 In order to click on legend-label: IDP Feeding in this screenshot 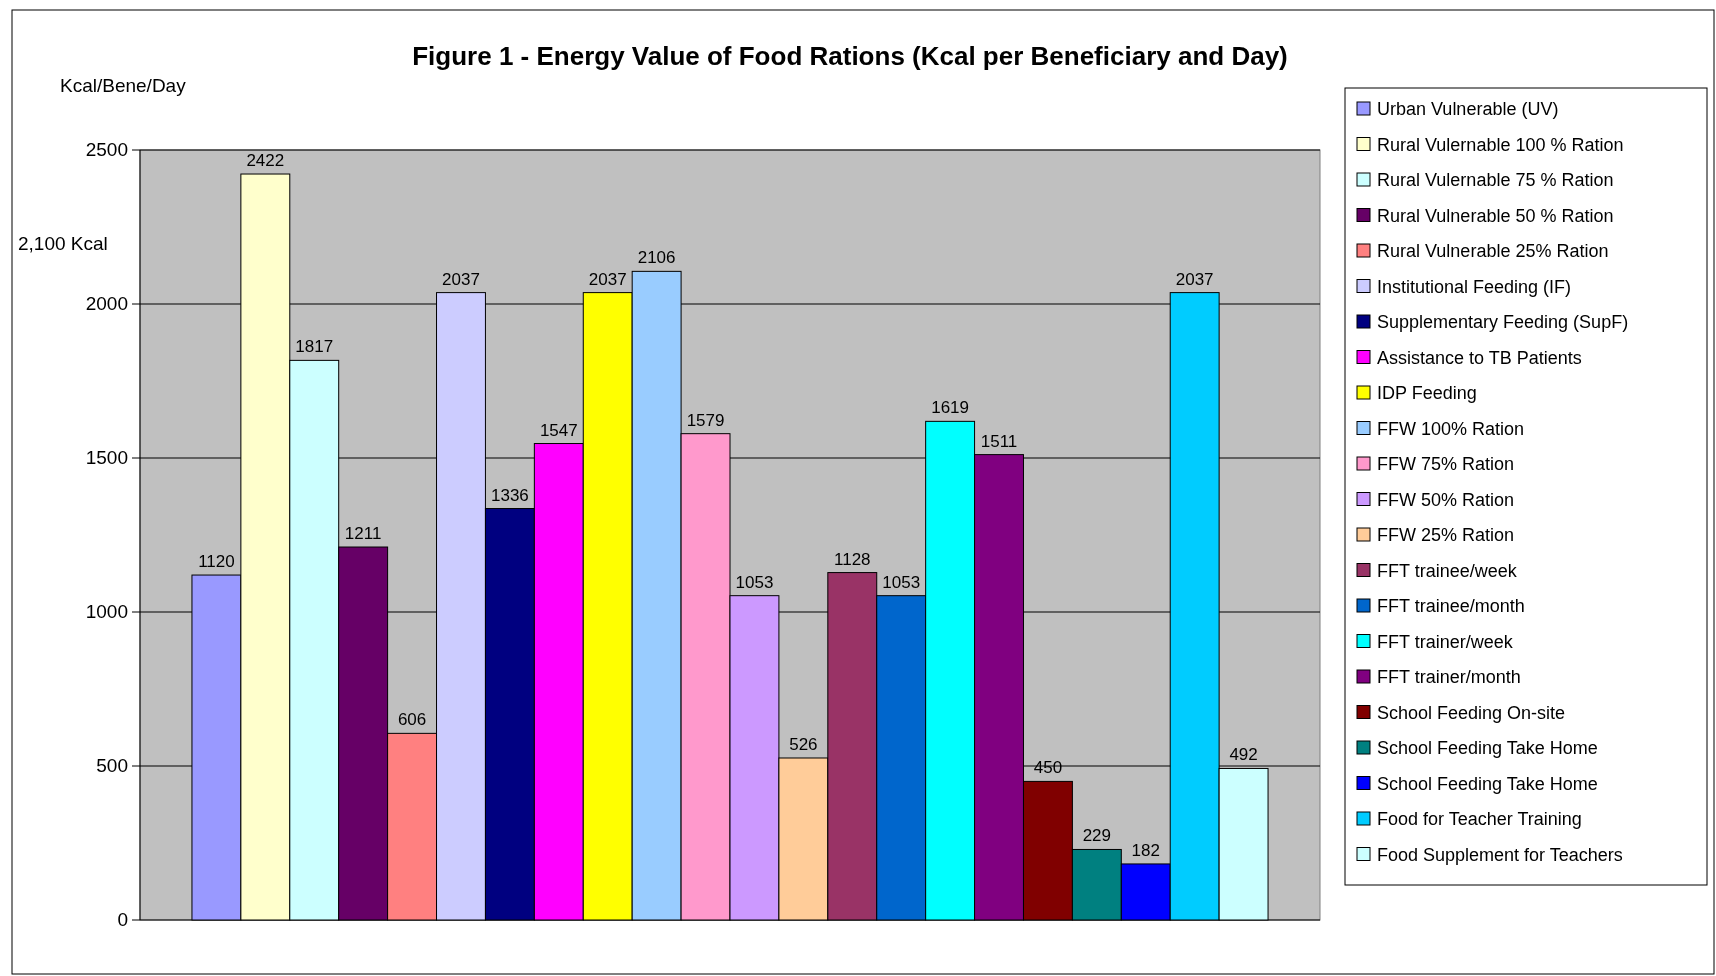, I will do `click(1427, 393)`.